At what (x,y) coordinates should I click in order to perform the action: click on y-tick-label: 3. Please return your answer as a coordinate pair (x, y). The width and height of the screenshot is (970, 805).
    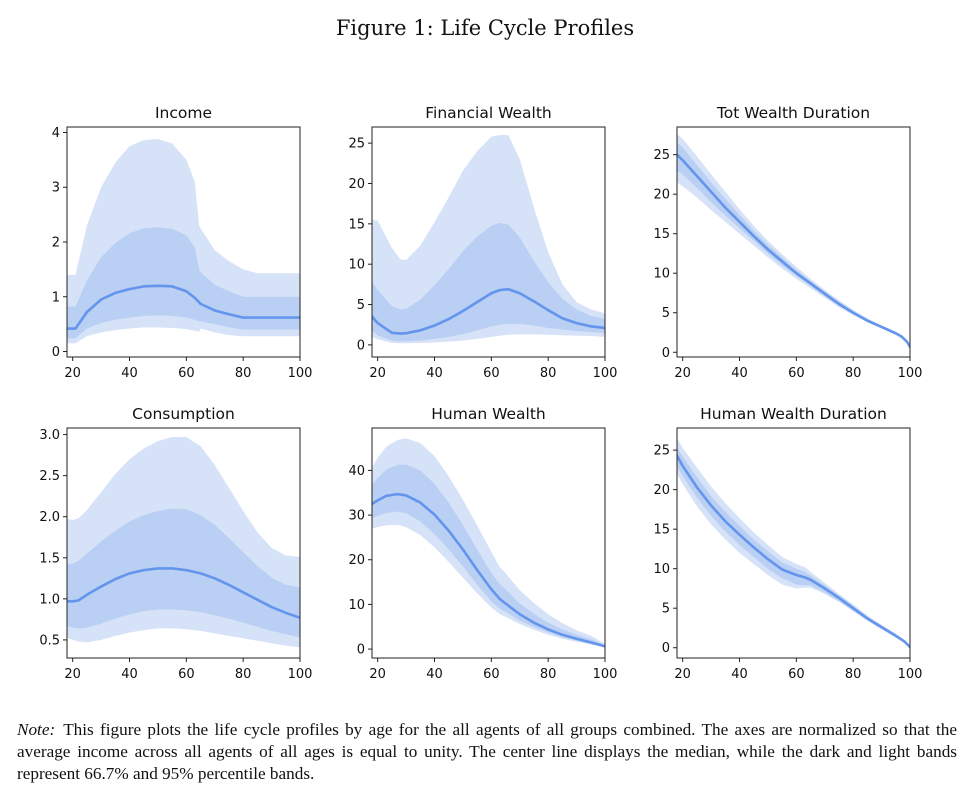
    Looking at the image, I should click on (56, 188).